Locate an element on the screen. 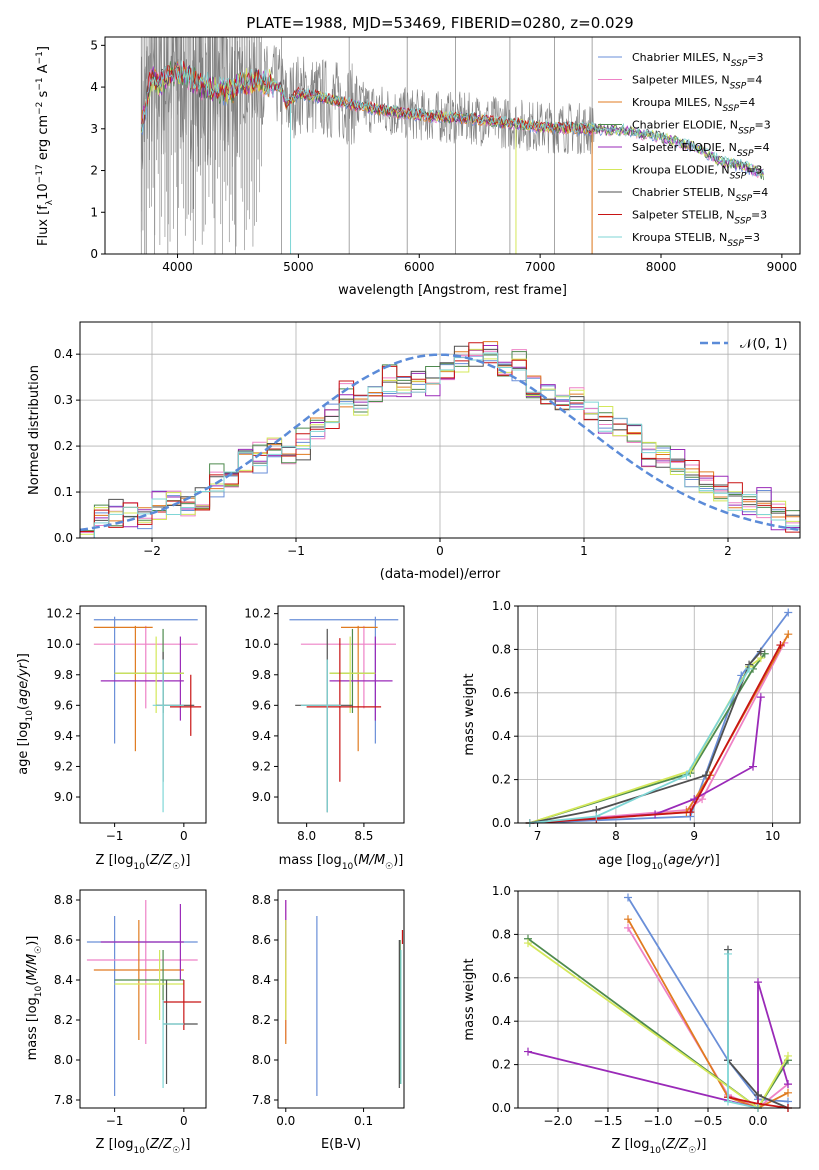 The image size is (819, 1170). x-tick-label: −2.0 is located at coordinates (557, 1121).